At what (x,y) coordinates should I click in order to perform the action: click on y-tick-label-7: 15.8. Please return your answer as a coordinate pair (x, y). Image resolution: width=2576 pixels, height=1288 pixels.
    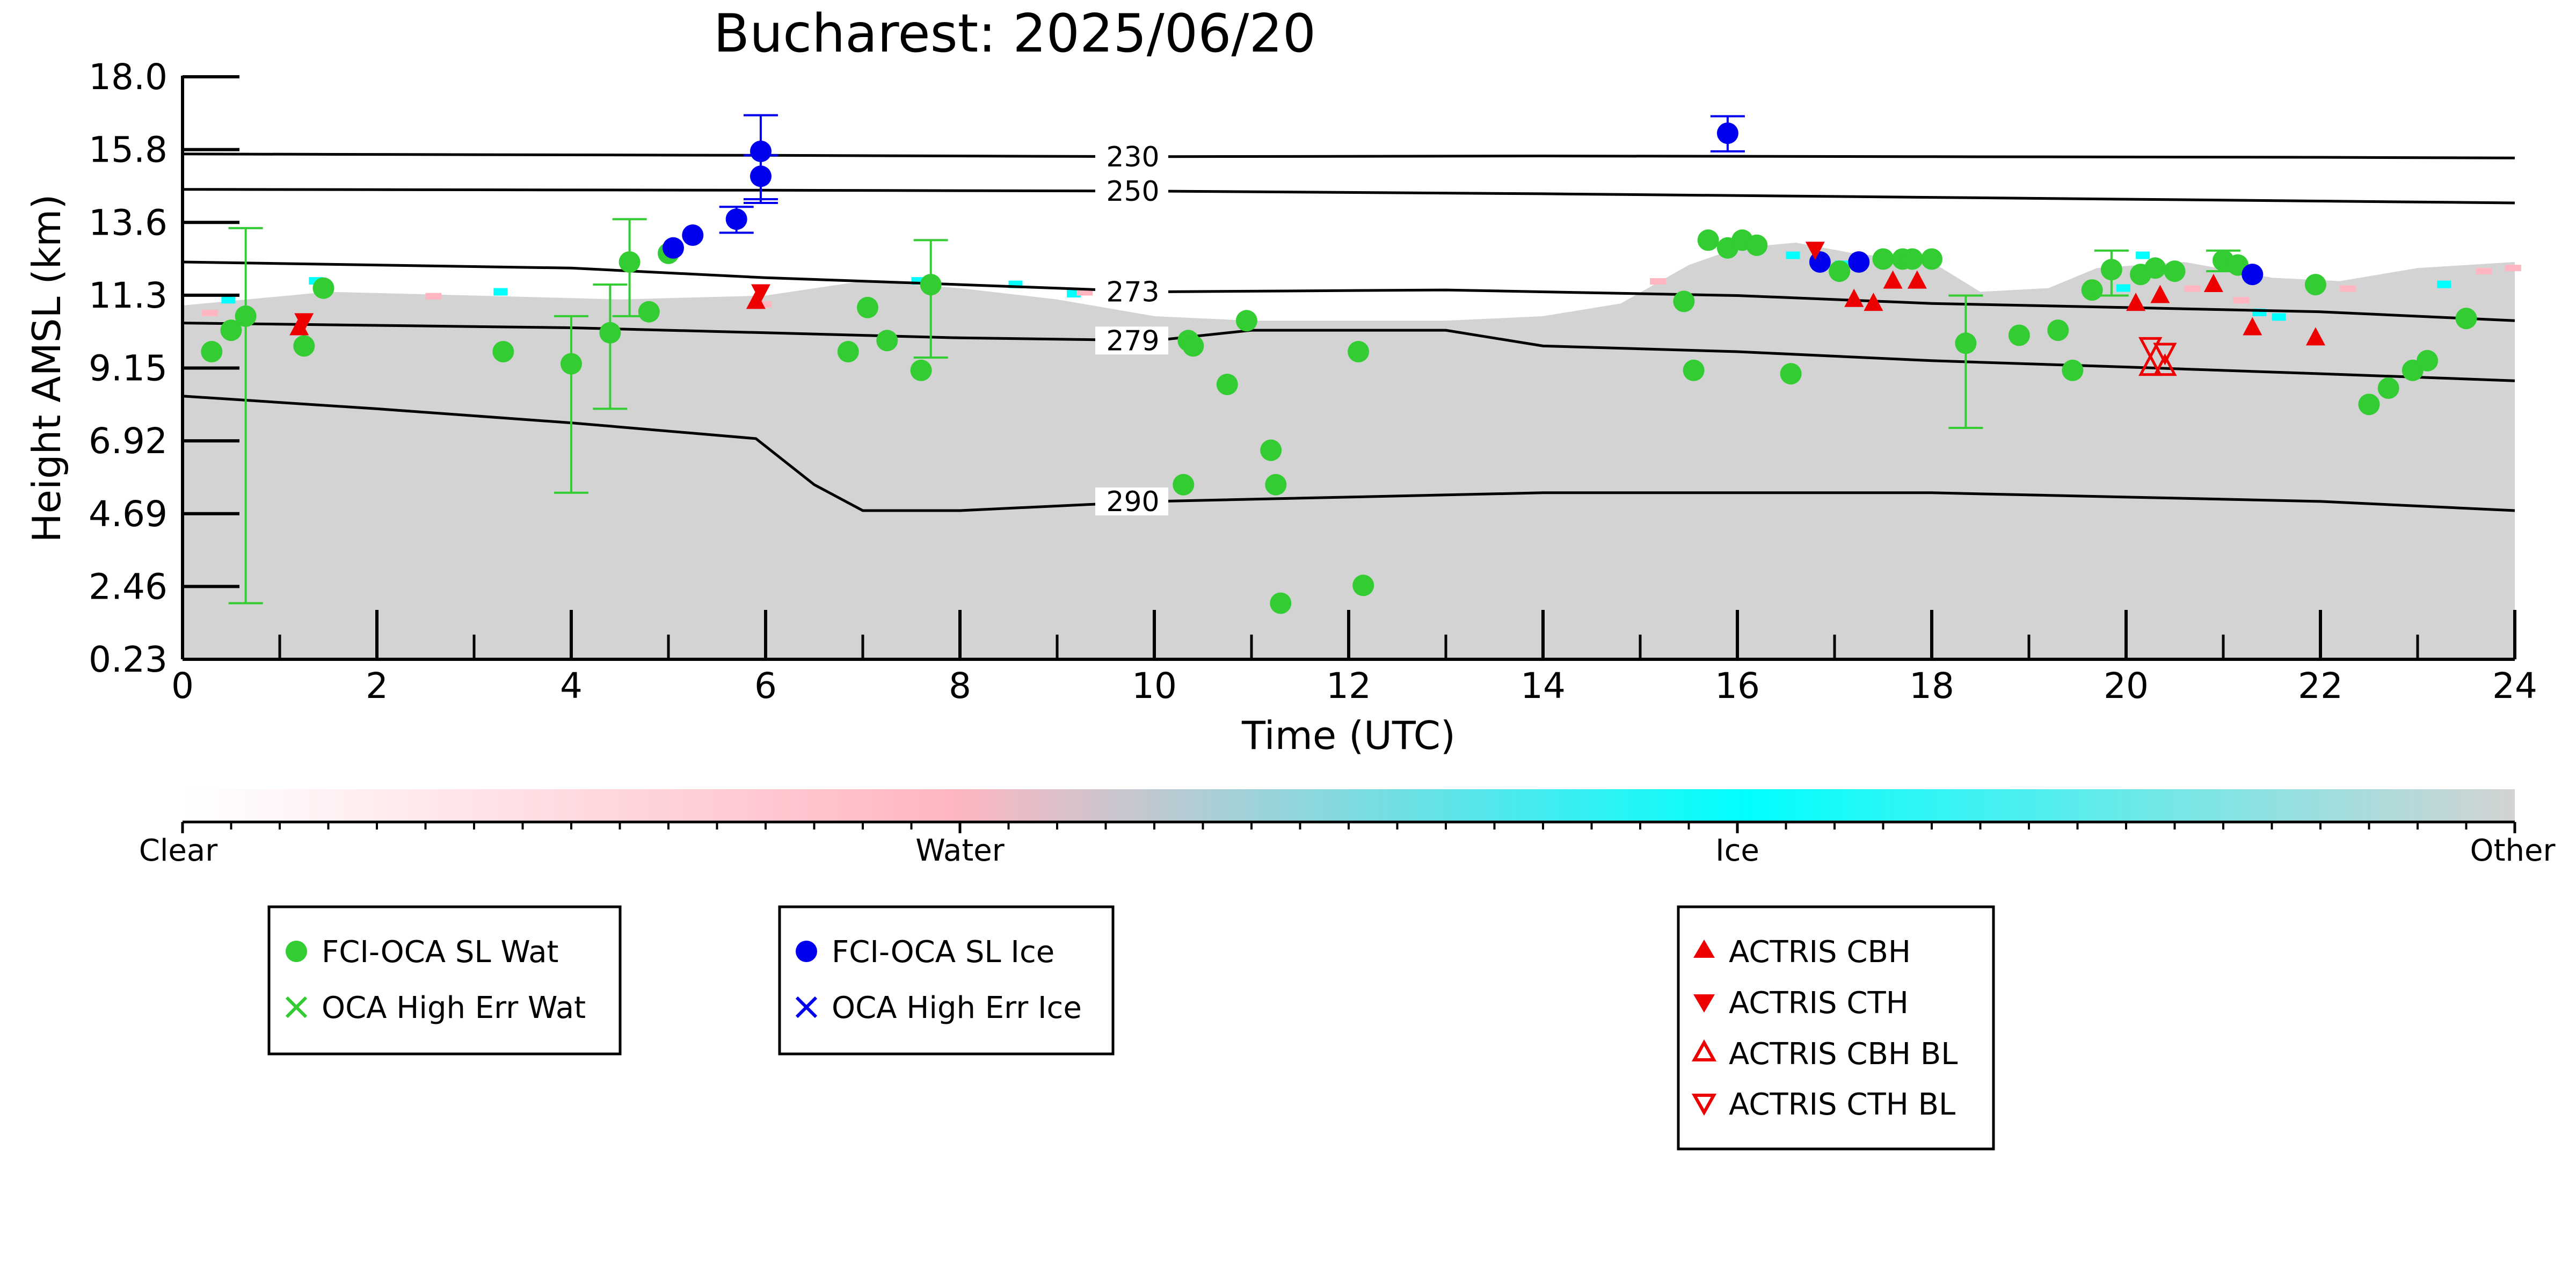
    Looking at the image, I should click on (128, 150).